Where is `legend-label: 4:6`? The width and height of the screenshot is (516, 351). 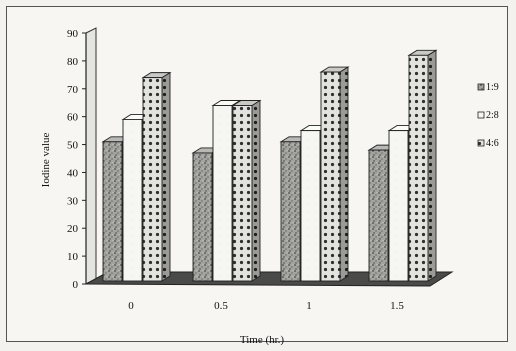
legend-label: 4:6 is located at coordinates (492, 143).